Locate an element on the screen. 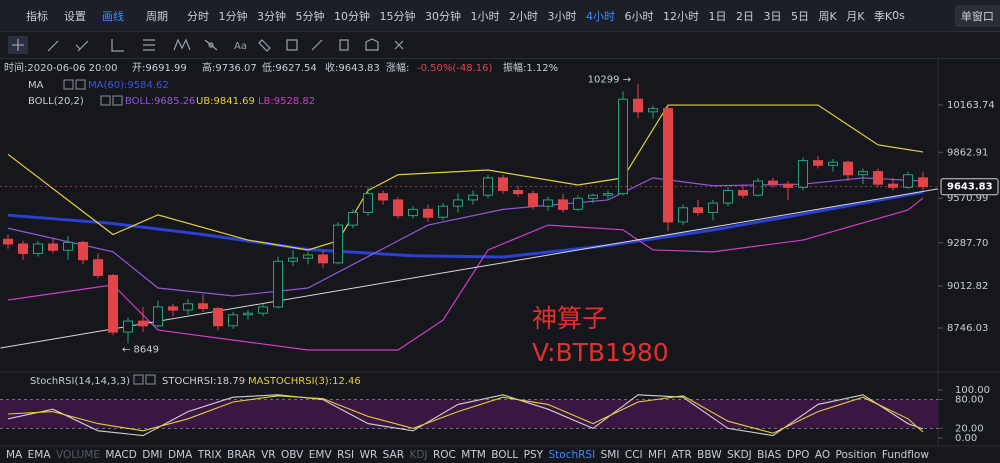 The image size is (1000, 463). indicator-tab: TRIX is located at coordinates (209, 454).